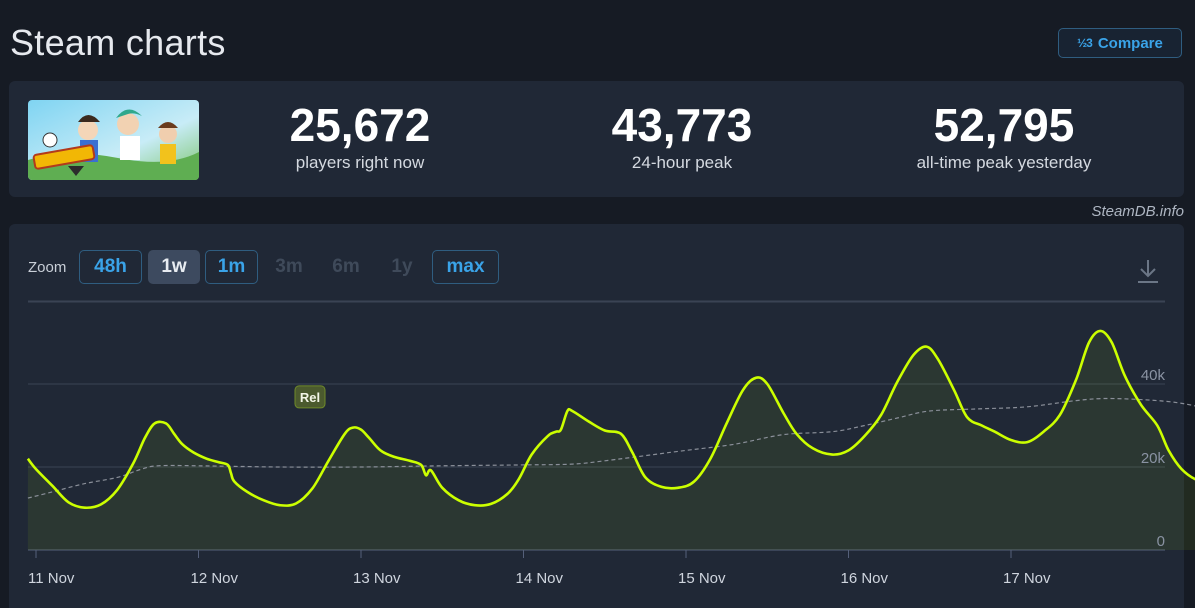  Describe the element at coordinates (702, 578) in the screenshot. I see `x-tick-label: 15 Nov` at that location.